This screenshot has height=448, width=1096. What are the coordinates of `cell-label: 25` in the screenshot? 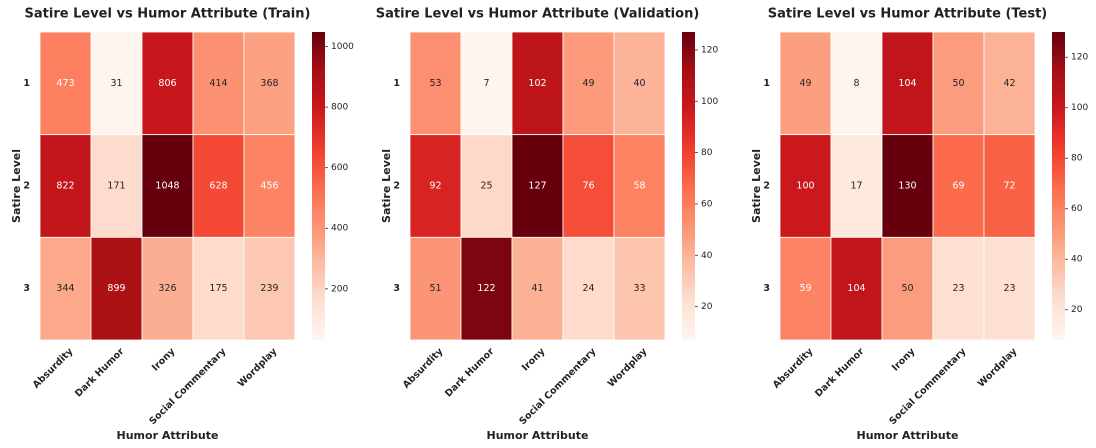 It's located at (486, 186).